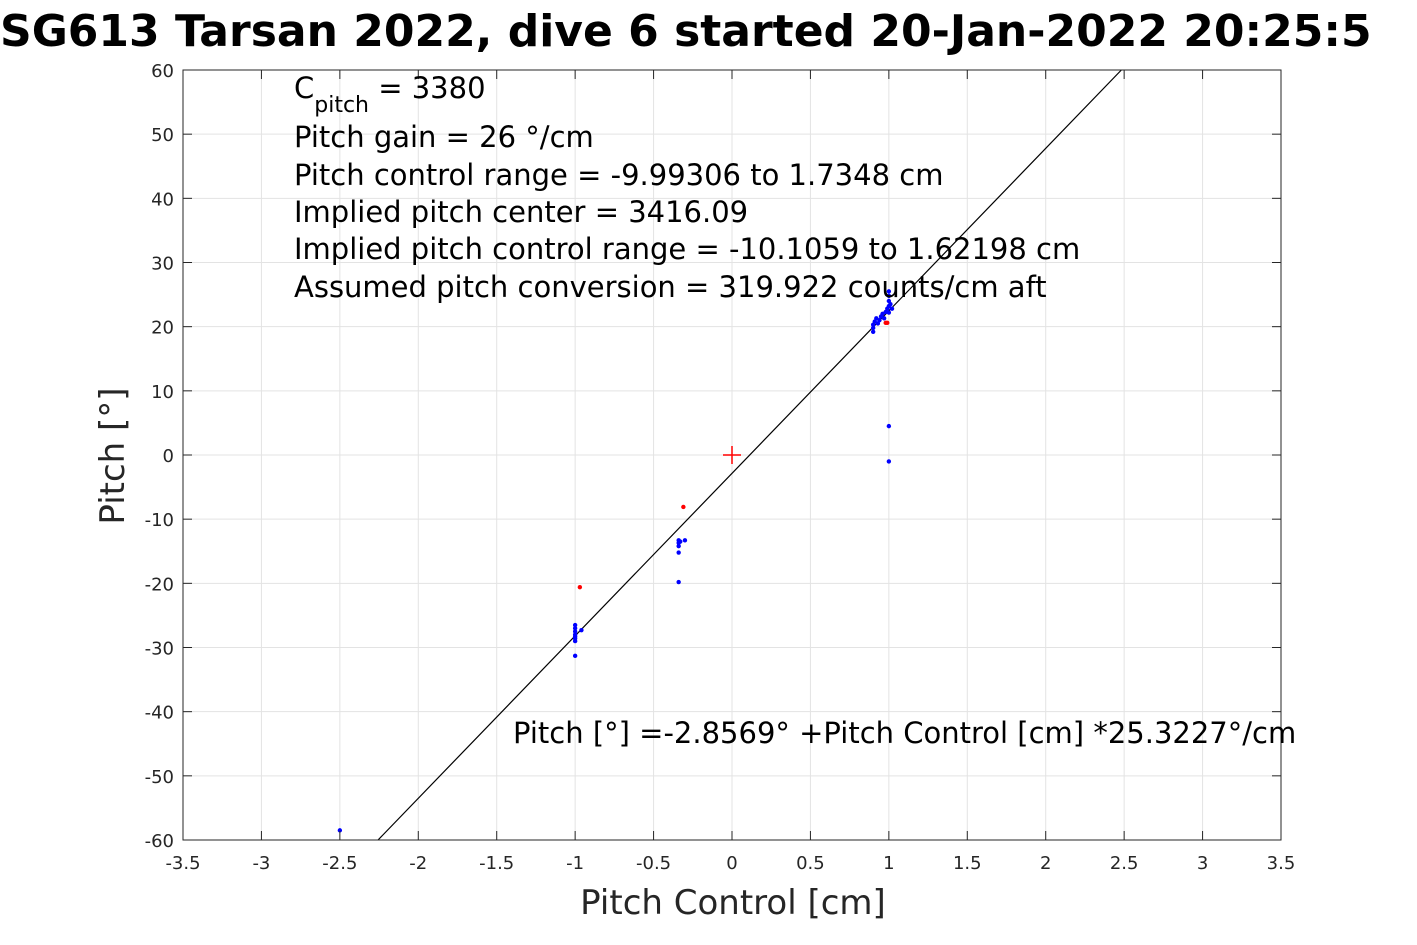 The height and width of the screenshot is (945, 1417). What do you see at coordinates (1202, 863) in the screenshot?
I see `x-tick-label: 3` at bounding box center [1202, 863].